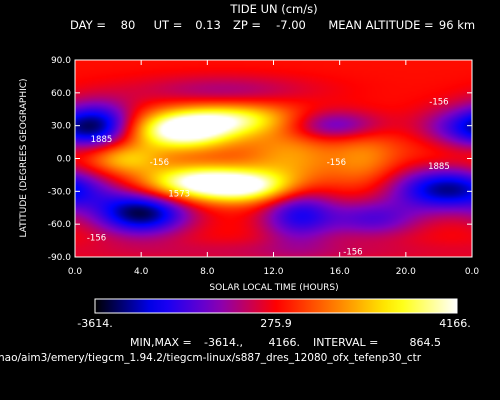  Describe the element at coordinates (208, 25) in the screenshot. I see `ut-value: 0.13` at that location.